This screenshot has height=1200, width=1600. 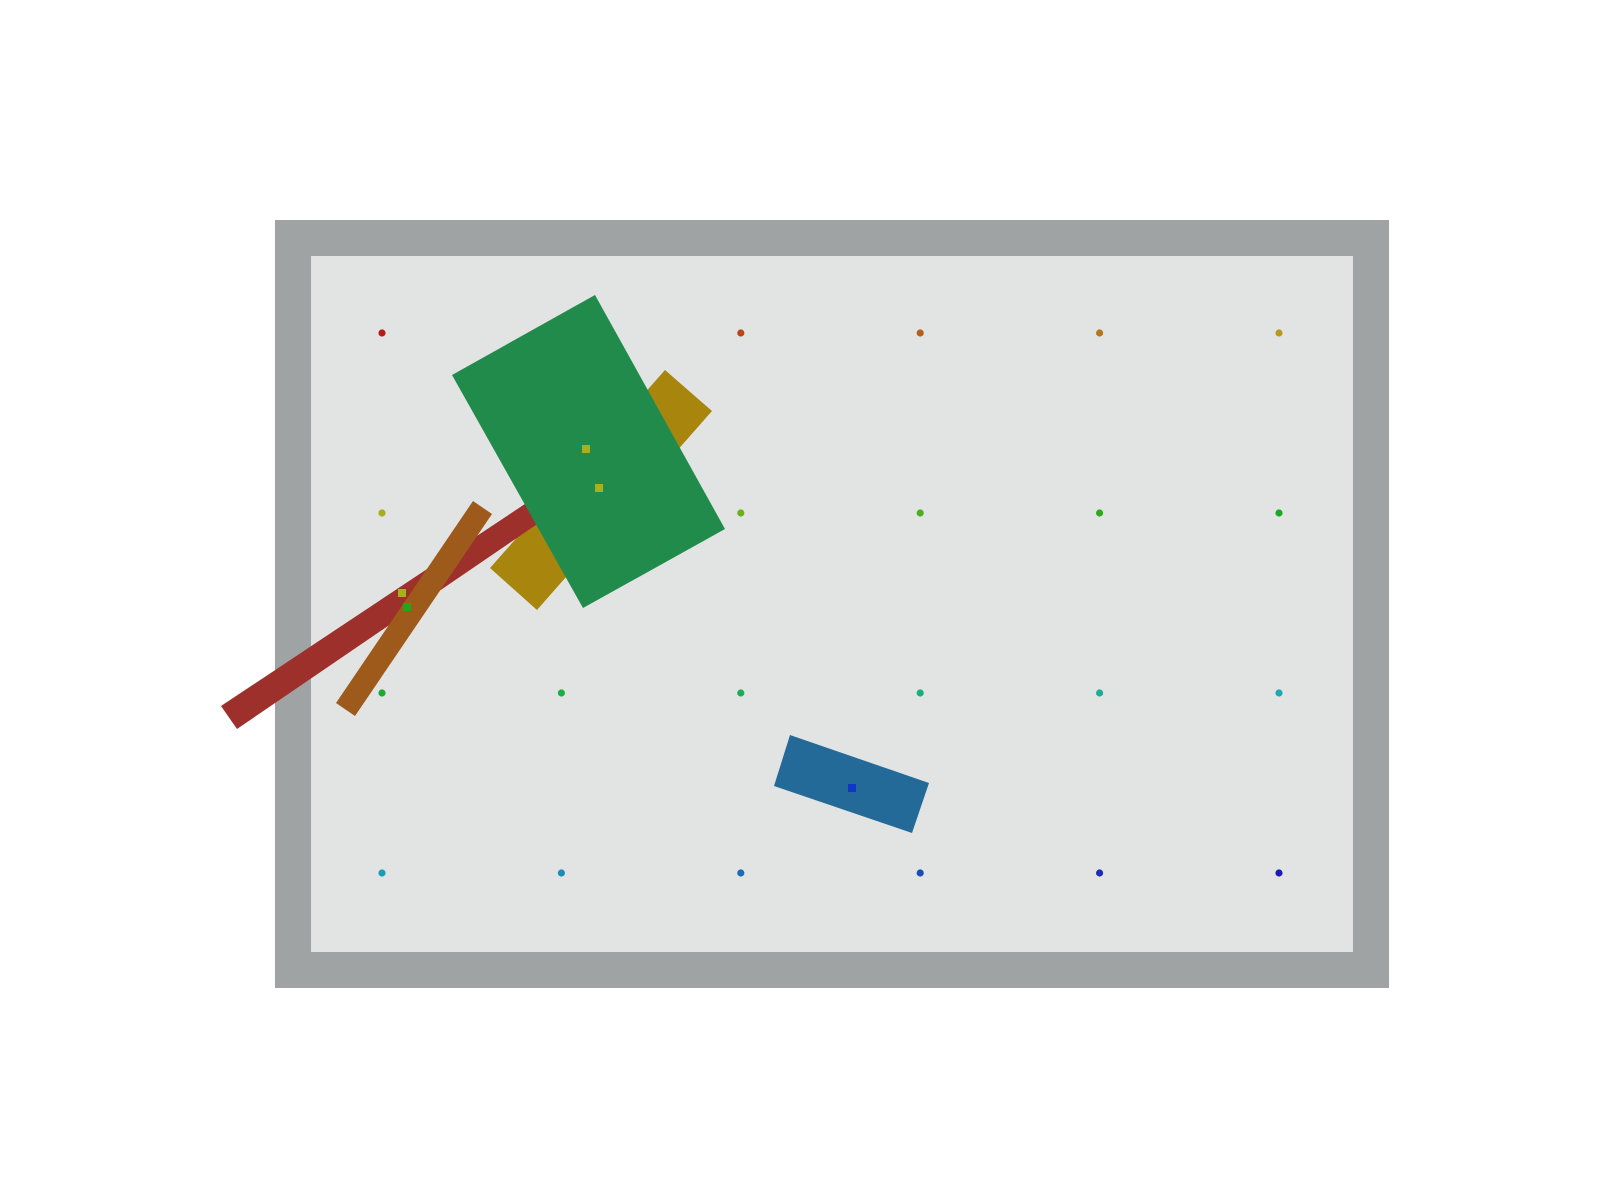 I want to click on red-bar, so click(x=397, y=604).